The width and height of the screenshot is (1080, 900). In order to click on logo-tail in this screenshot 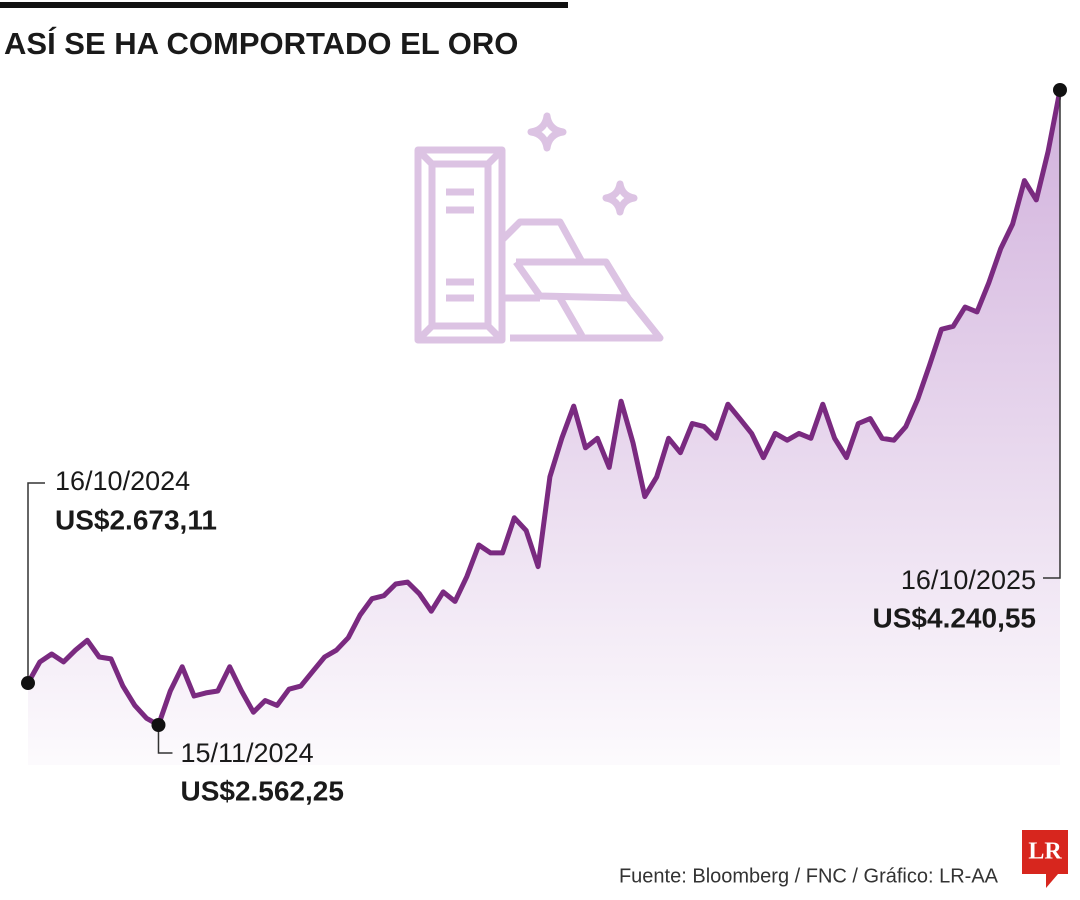, I will do `click(1052, 881)`.